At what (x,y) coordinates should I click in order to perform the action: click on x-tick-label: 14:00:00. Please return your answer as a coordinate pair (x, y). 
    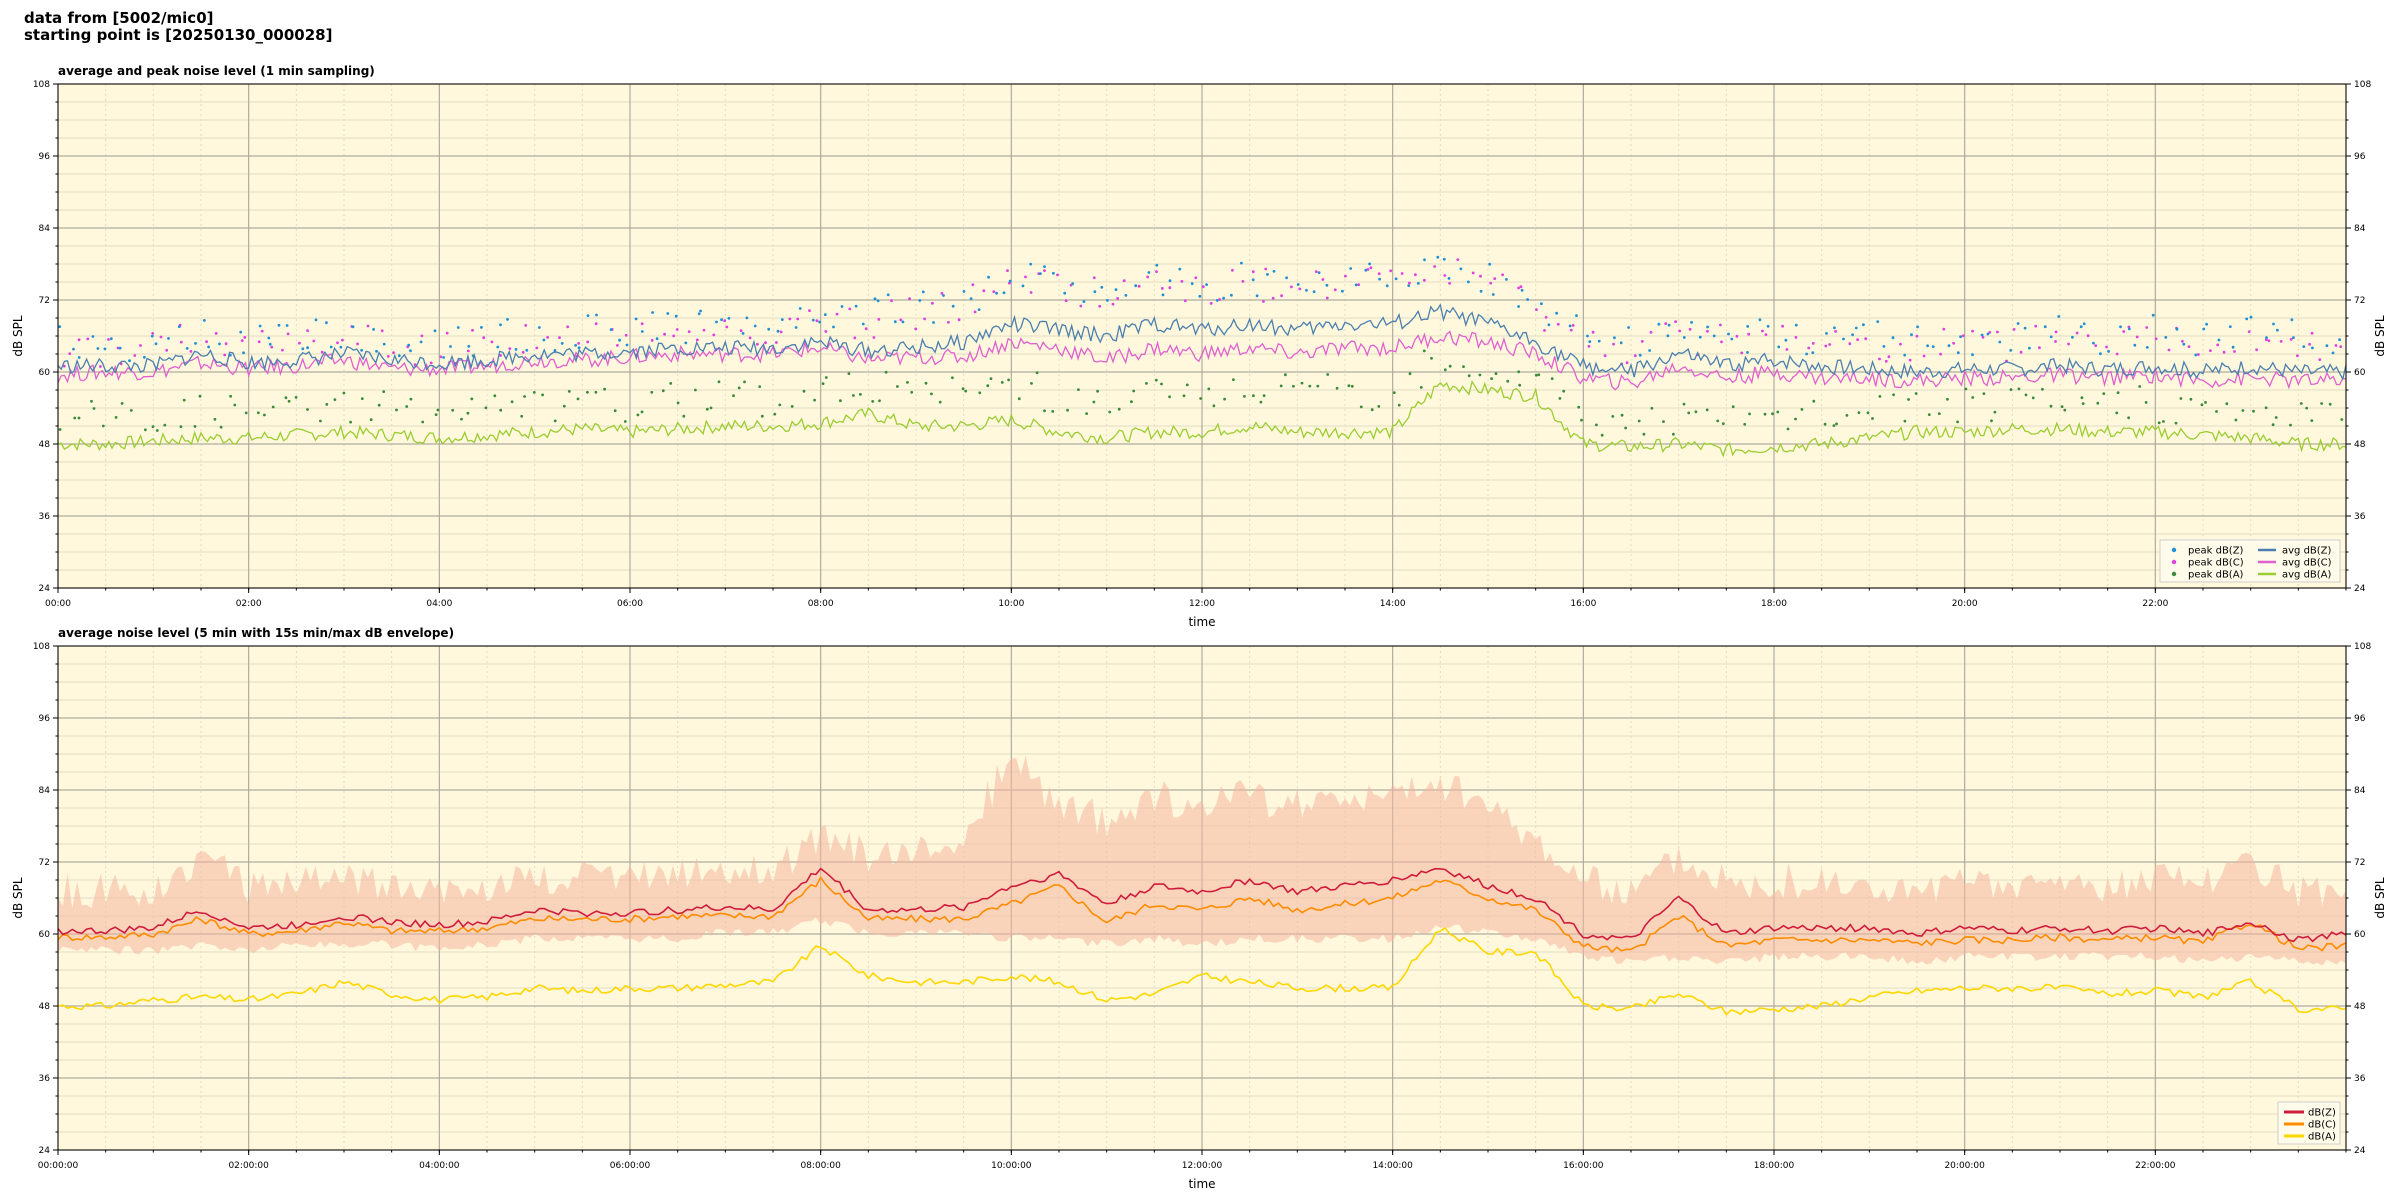
    Looking at the image, I should click on (1392, 1166).